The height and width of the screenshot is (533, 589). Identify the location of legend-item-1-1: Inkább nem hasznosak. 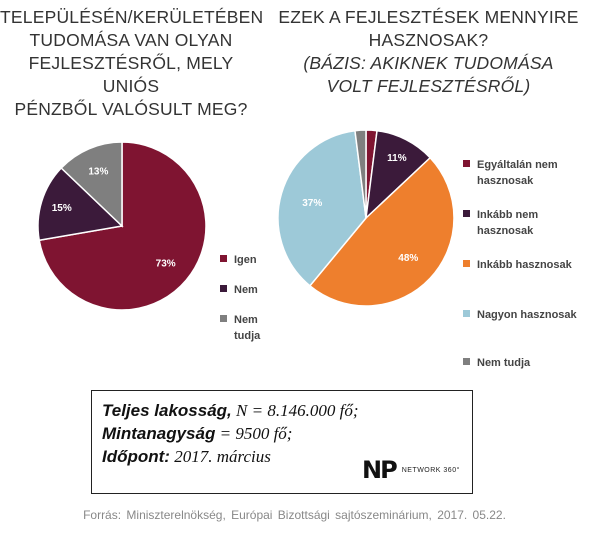
(500, 223).